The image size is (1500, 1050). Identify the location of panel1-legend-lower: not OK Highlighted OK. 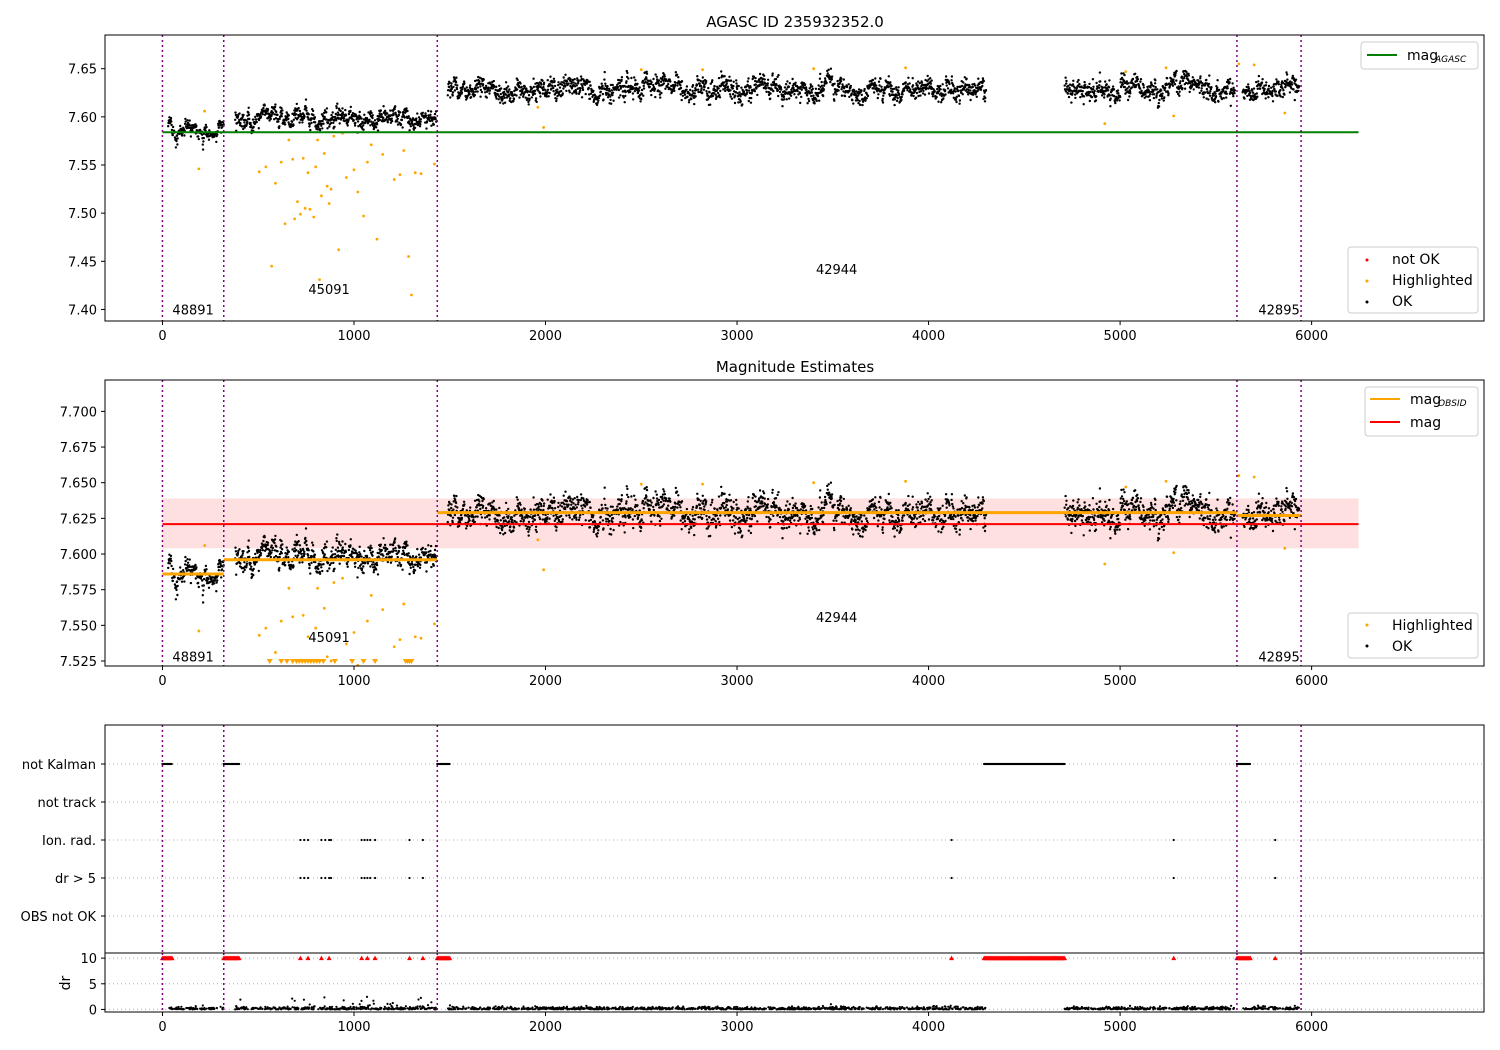
(1413, 280).